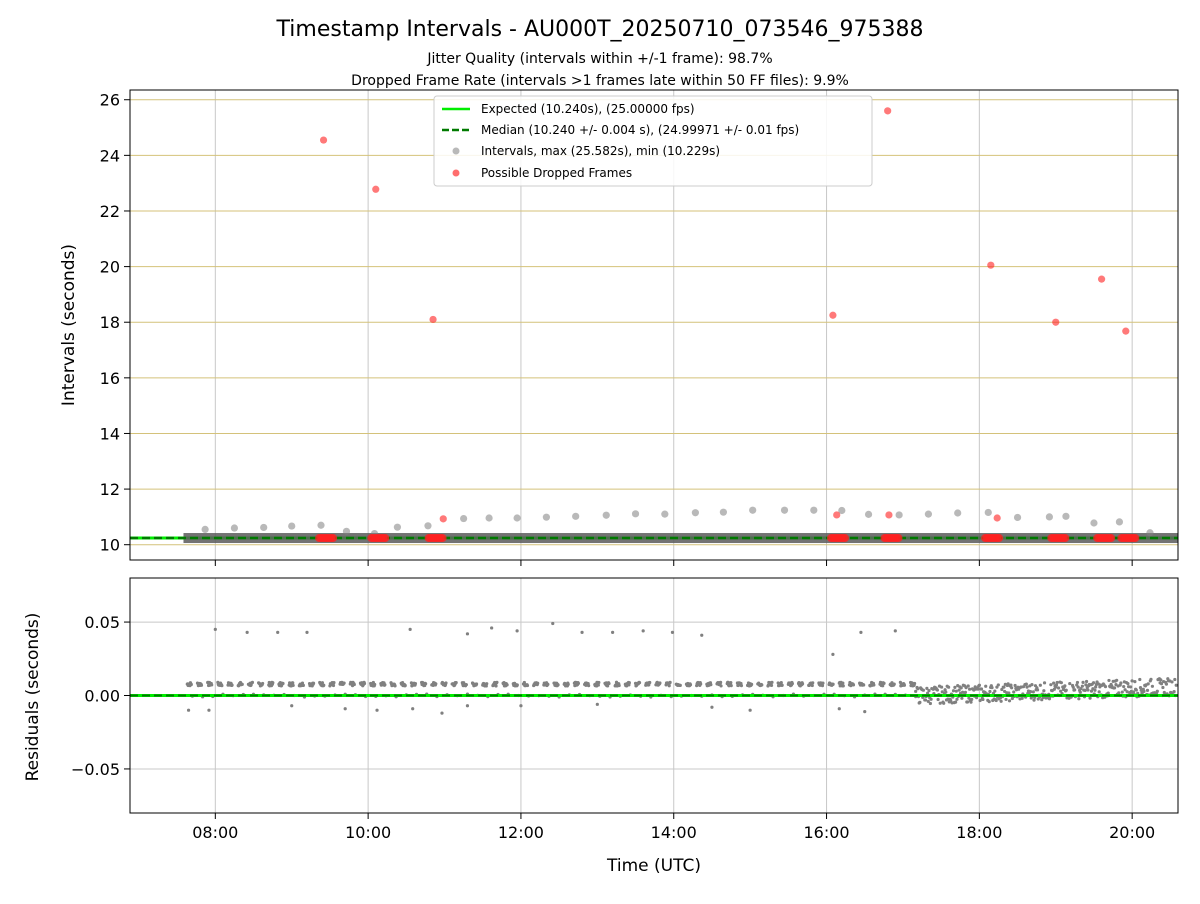 This screenshot has width=1200, height=904. What do you see at coordinates (521, 832) in the screenshot?
I see `x-tick-label: 12:00` at bounding box center [521, 832].